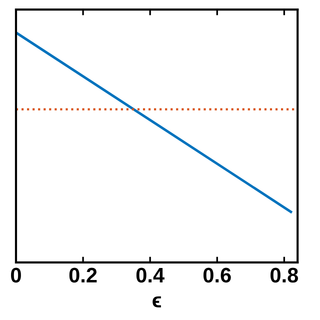  I want to click on x-tick-label: 0.2, so click(83, 275).